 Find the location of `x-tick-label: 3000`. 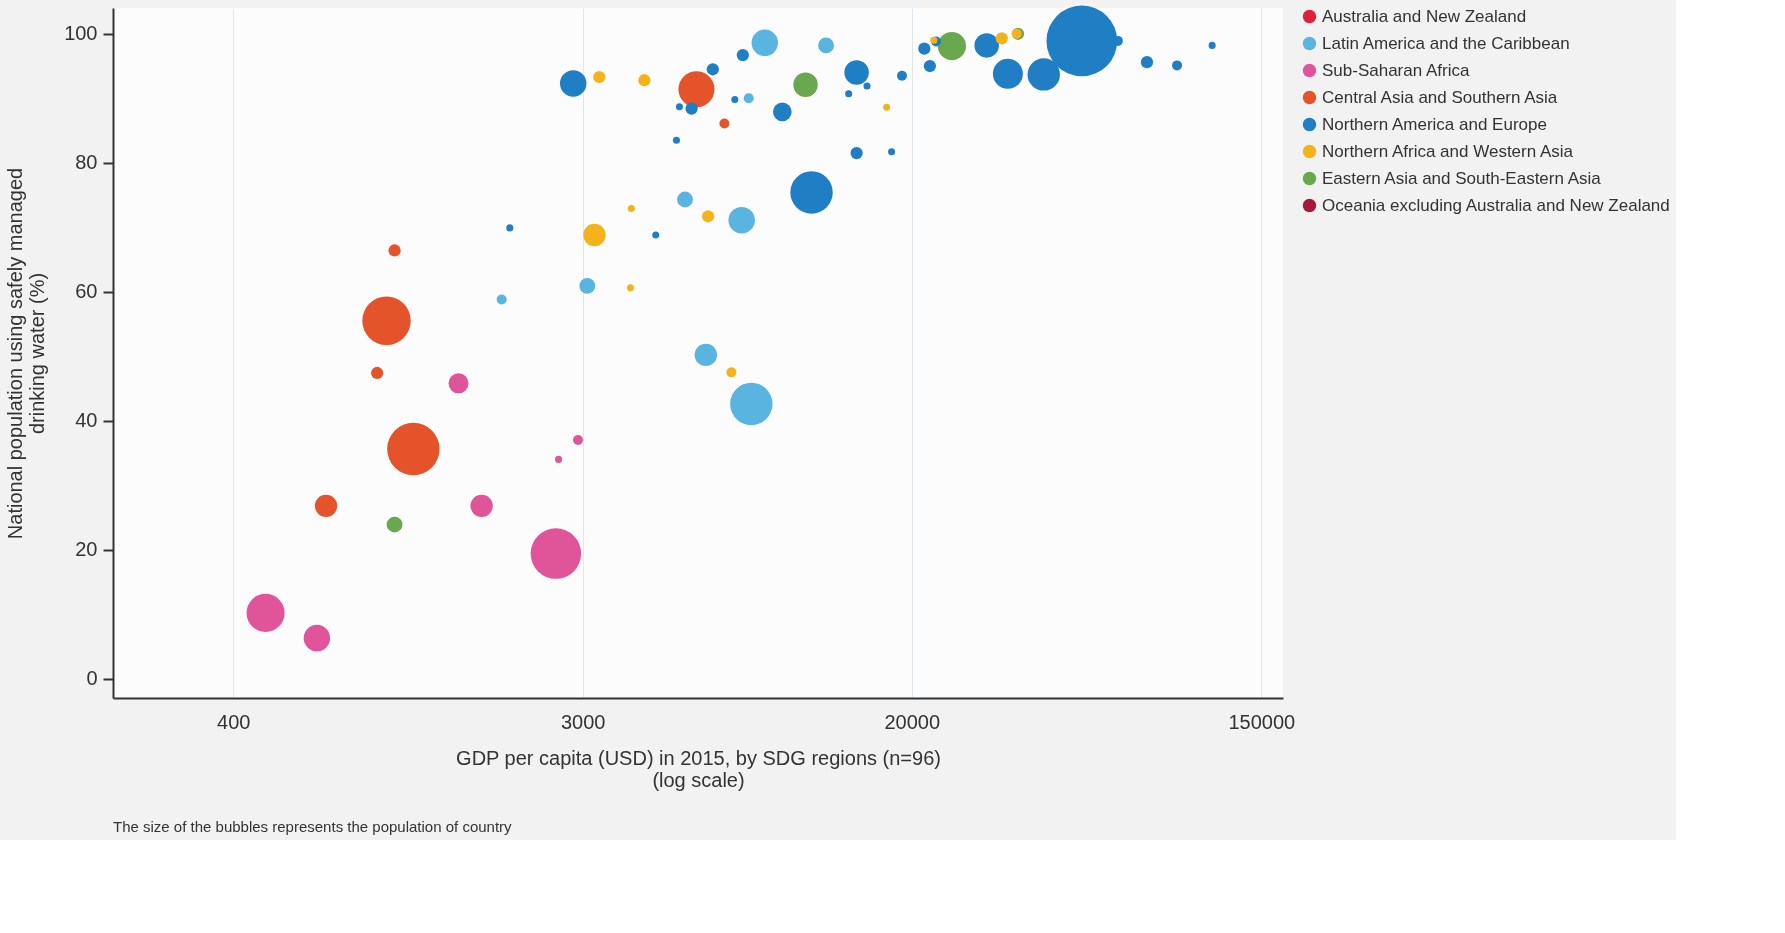

x-tick-label: 3000 is located at coordinates (583, 721).